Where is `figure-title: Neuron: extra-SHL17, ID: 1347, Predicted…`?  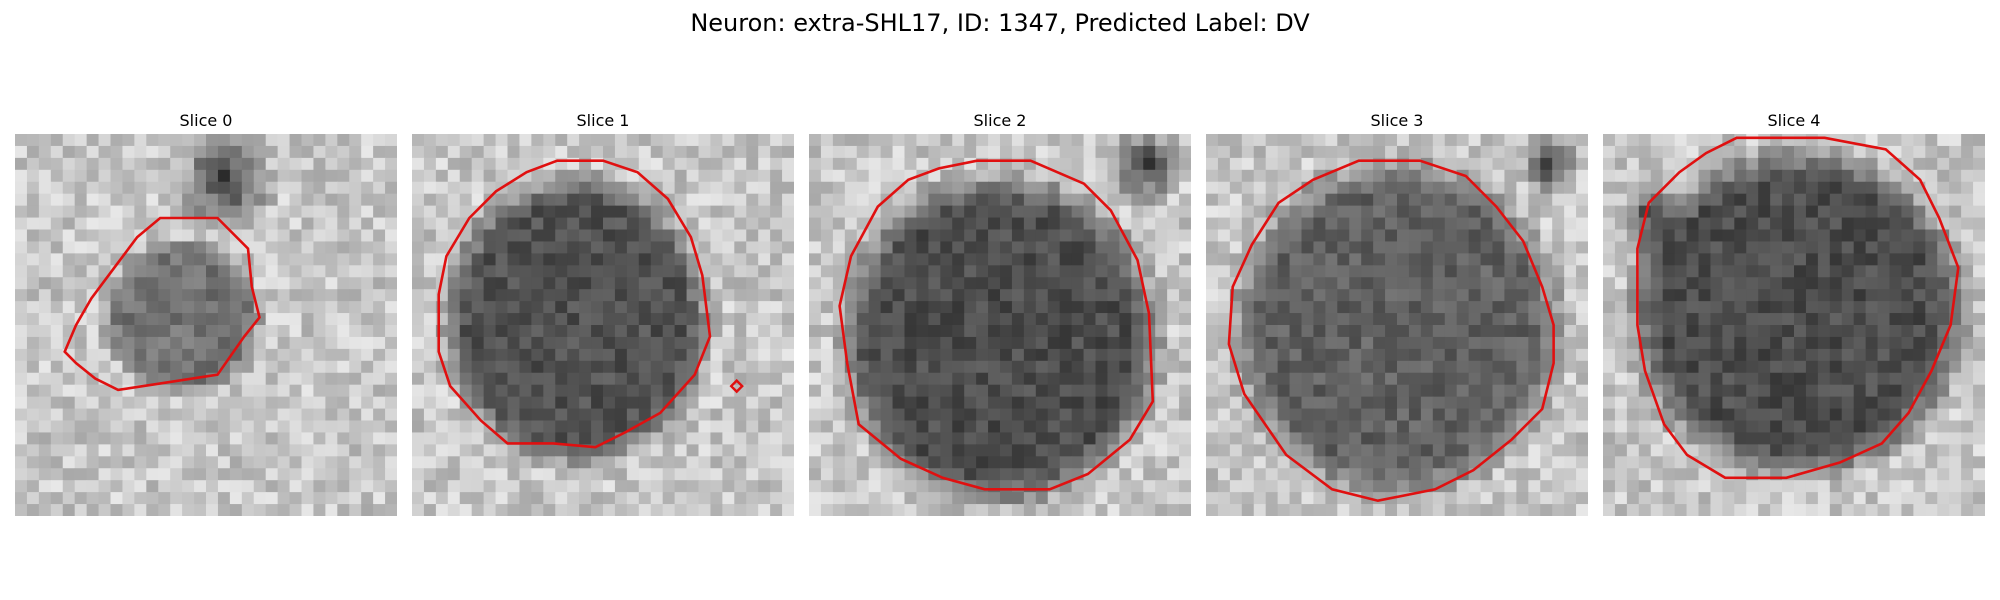
figure-title: Neuron: extra-SHL17, ID: 1347, Predicted… is located at coordinates (1000, 23).